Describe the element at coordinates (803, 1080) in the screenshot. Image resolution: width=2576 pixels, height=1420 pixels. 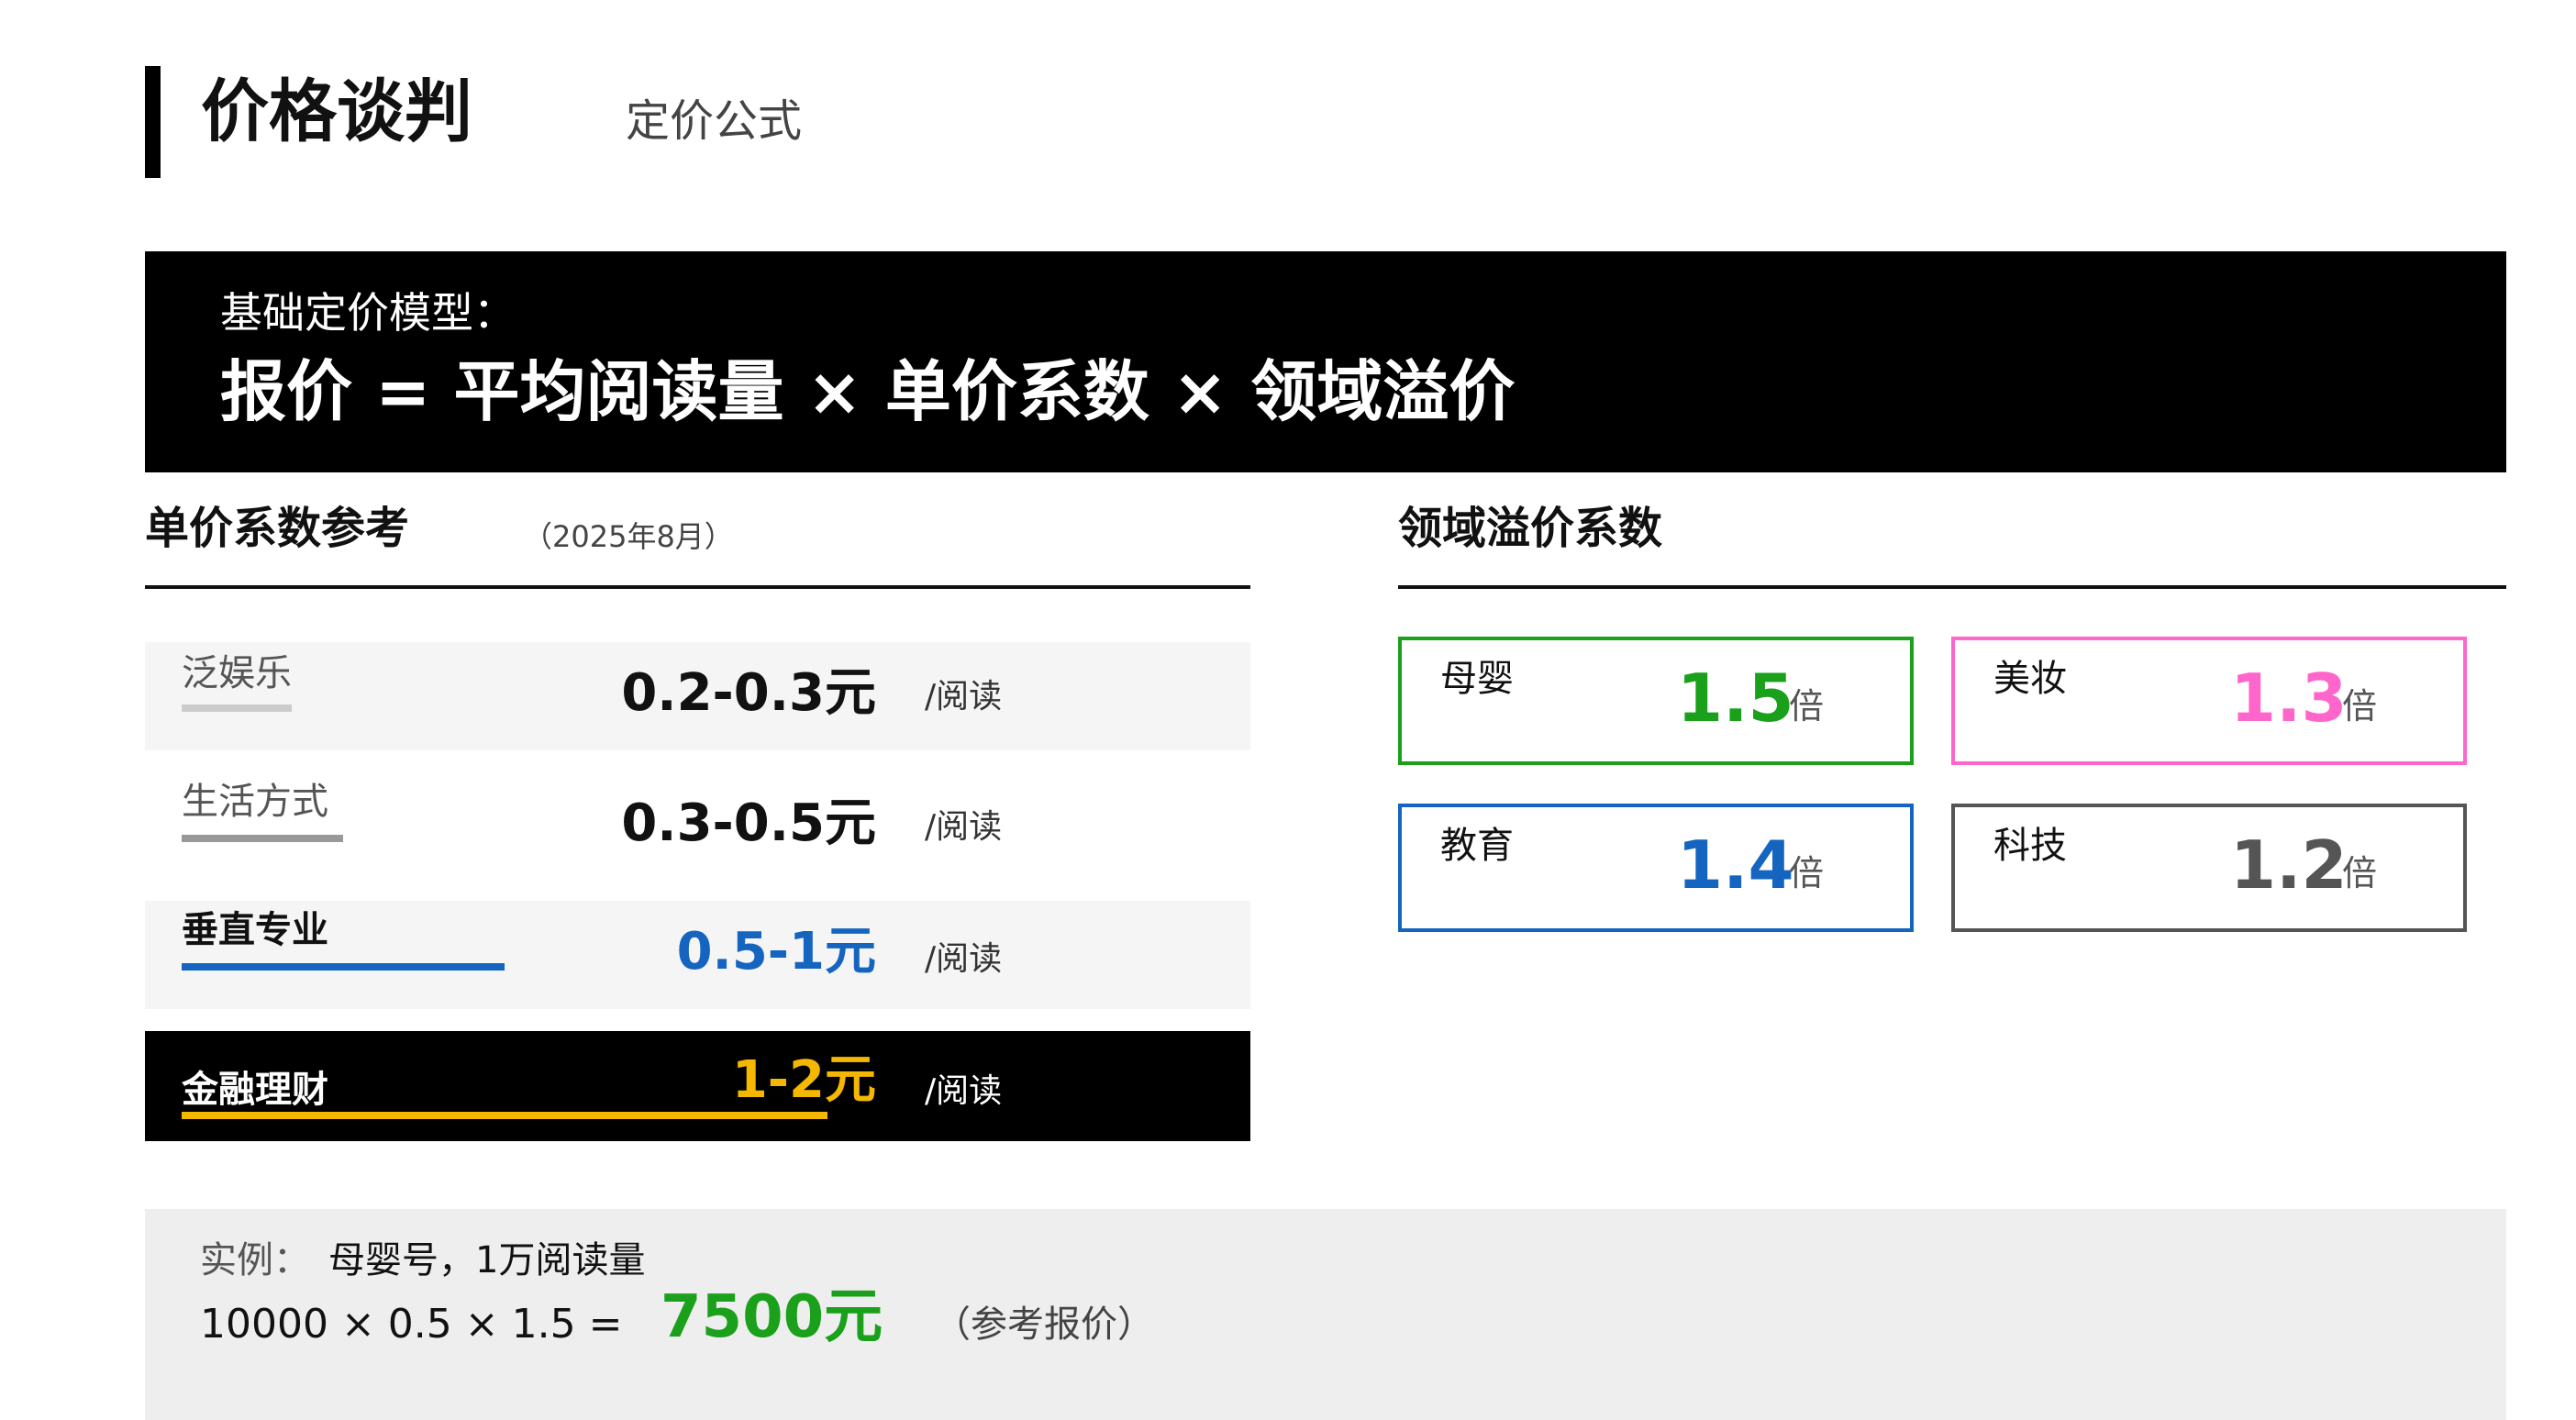
I see `row-price: 1-2元` at that location.